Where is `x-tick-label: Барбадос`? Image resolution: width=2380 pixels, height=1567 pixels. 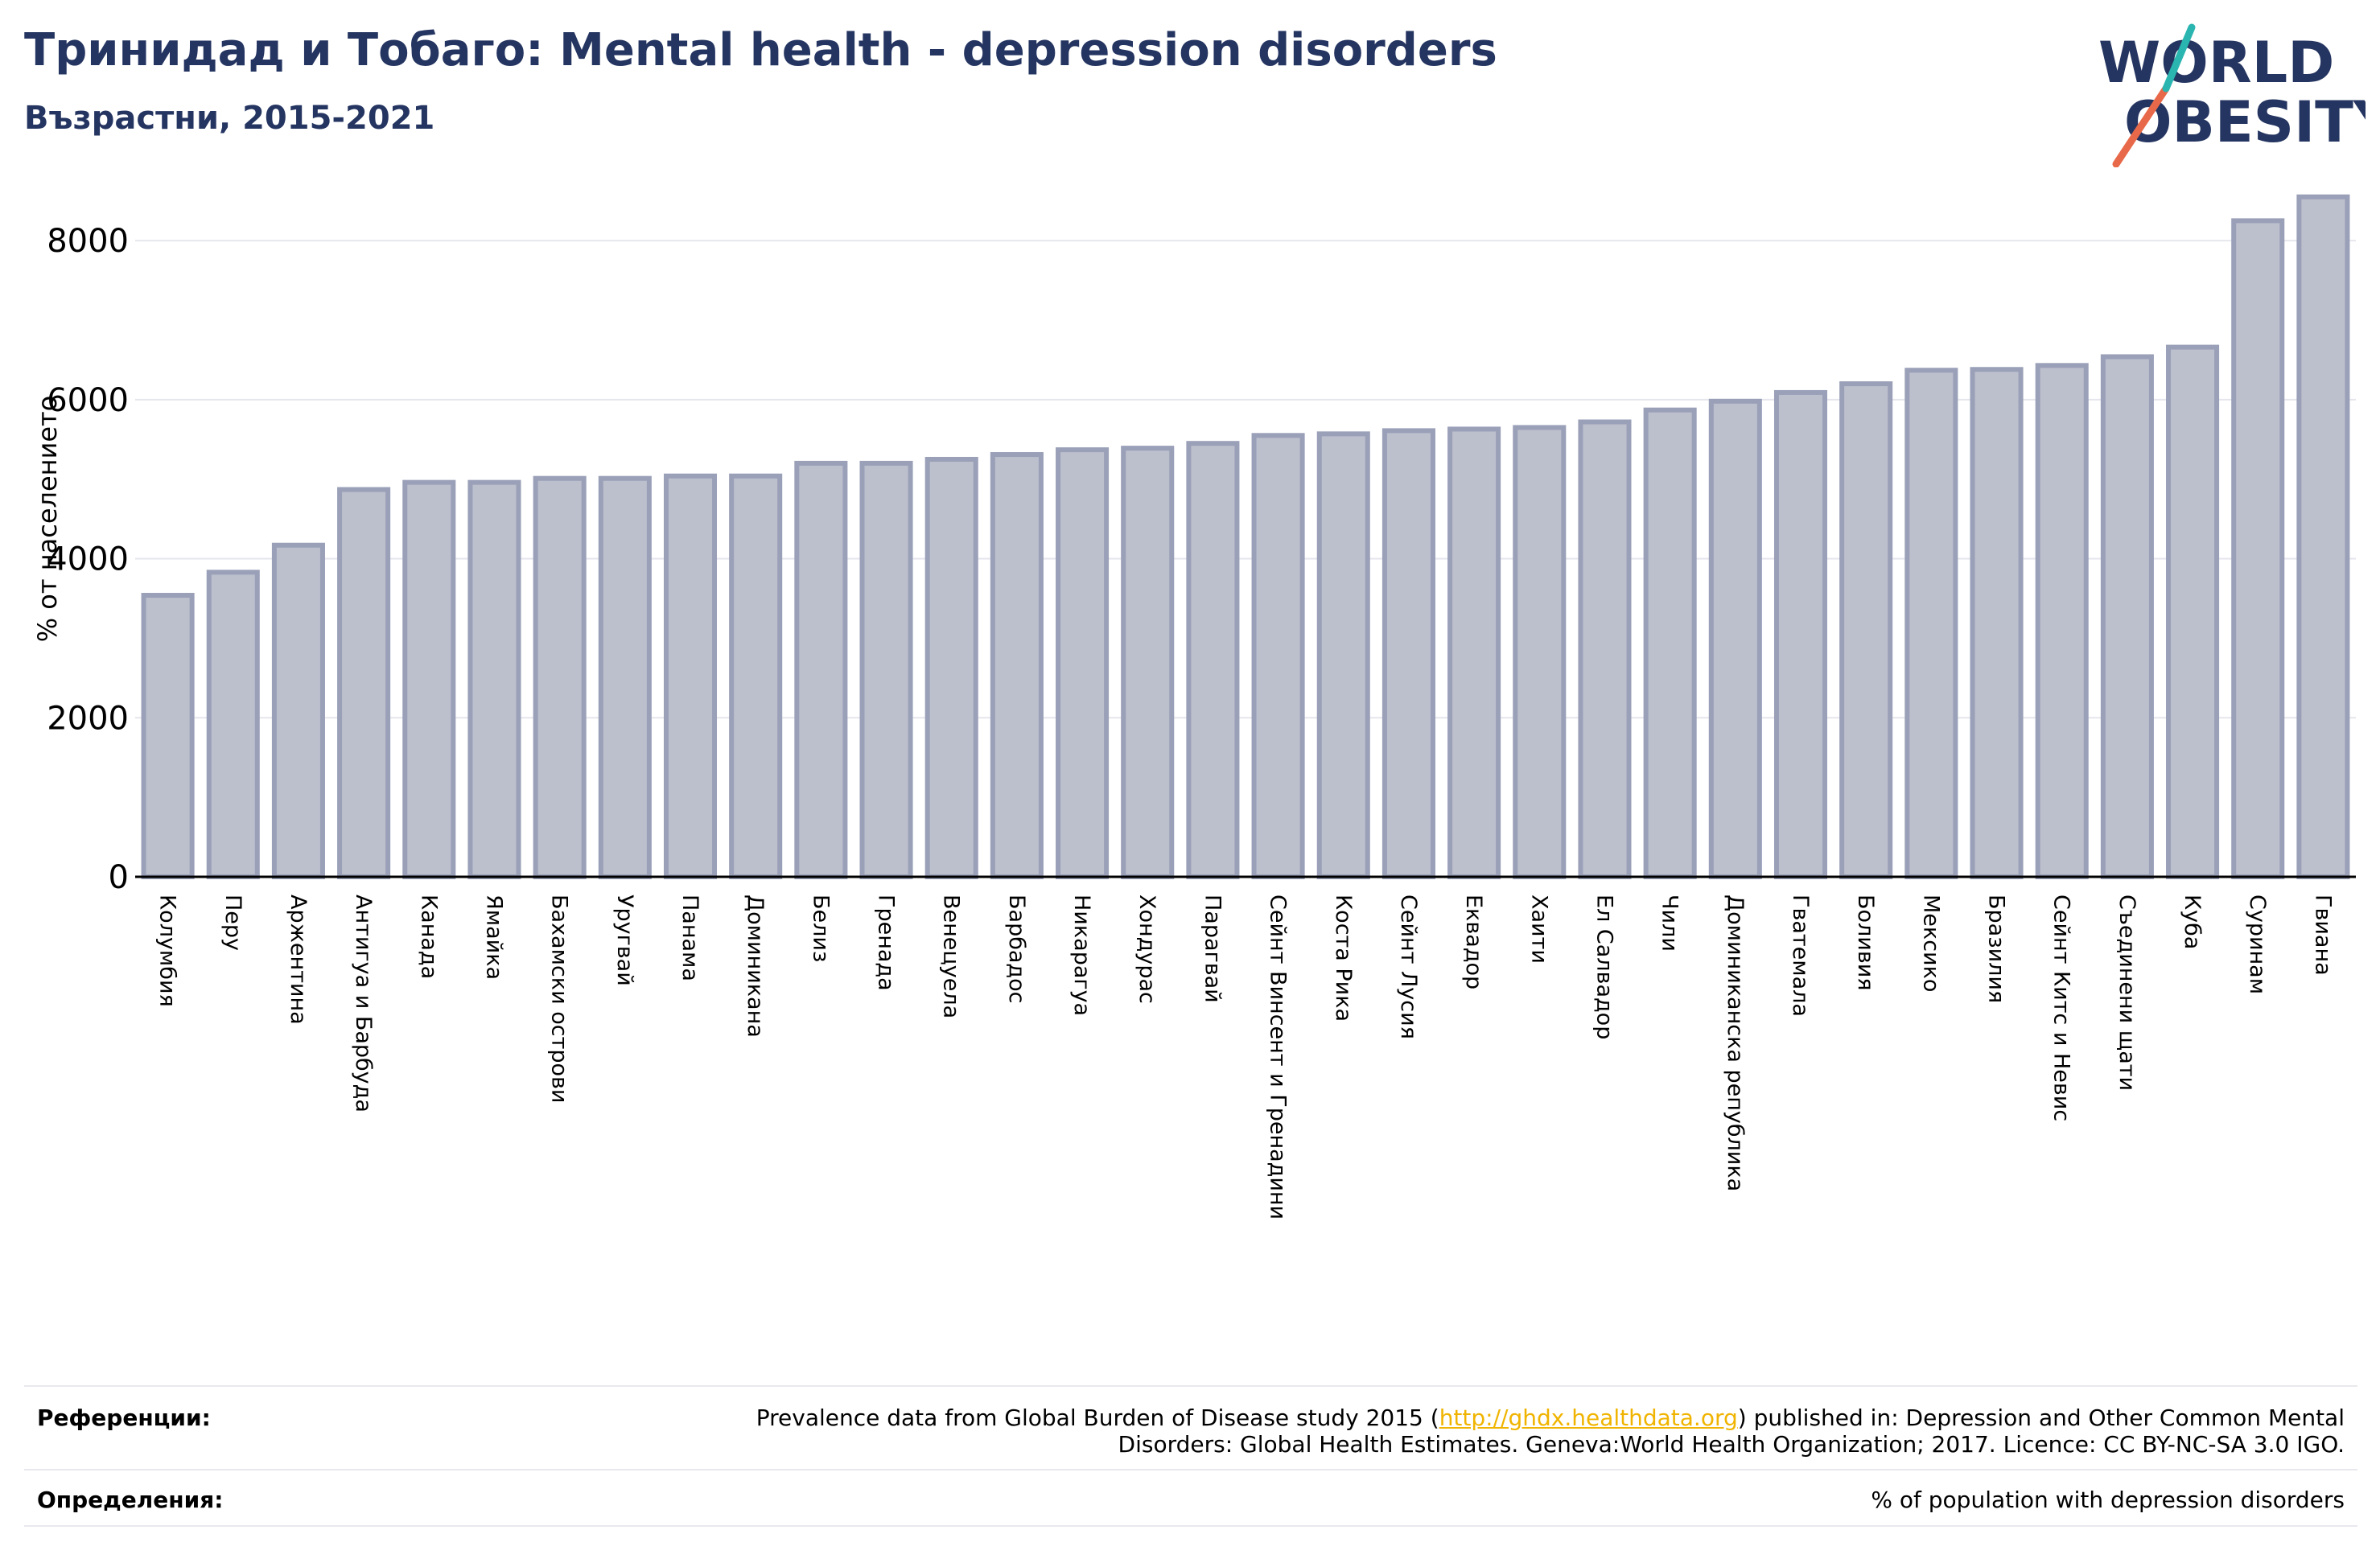
x-tick-label: Барбадос is located at coordinates (1016, 949).